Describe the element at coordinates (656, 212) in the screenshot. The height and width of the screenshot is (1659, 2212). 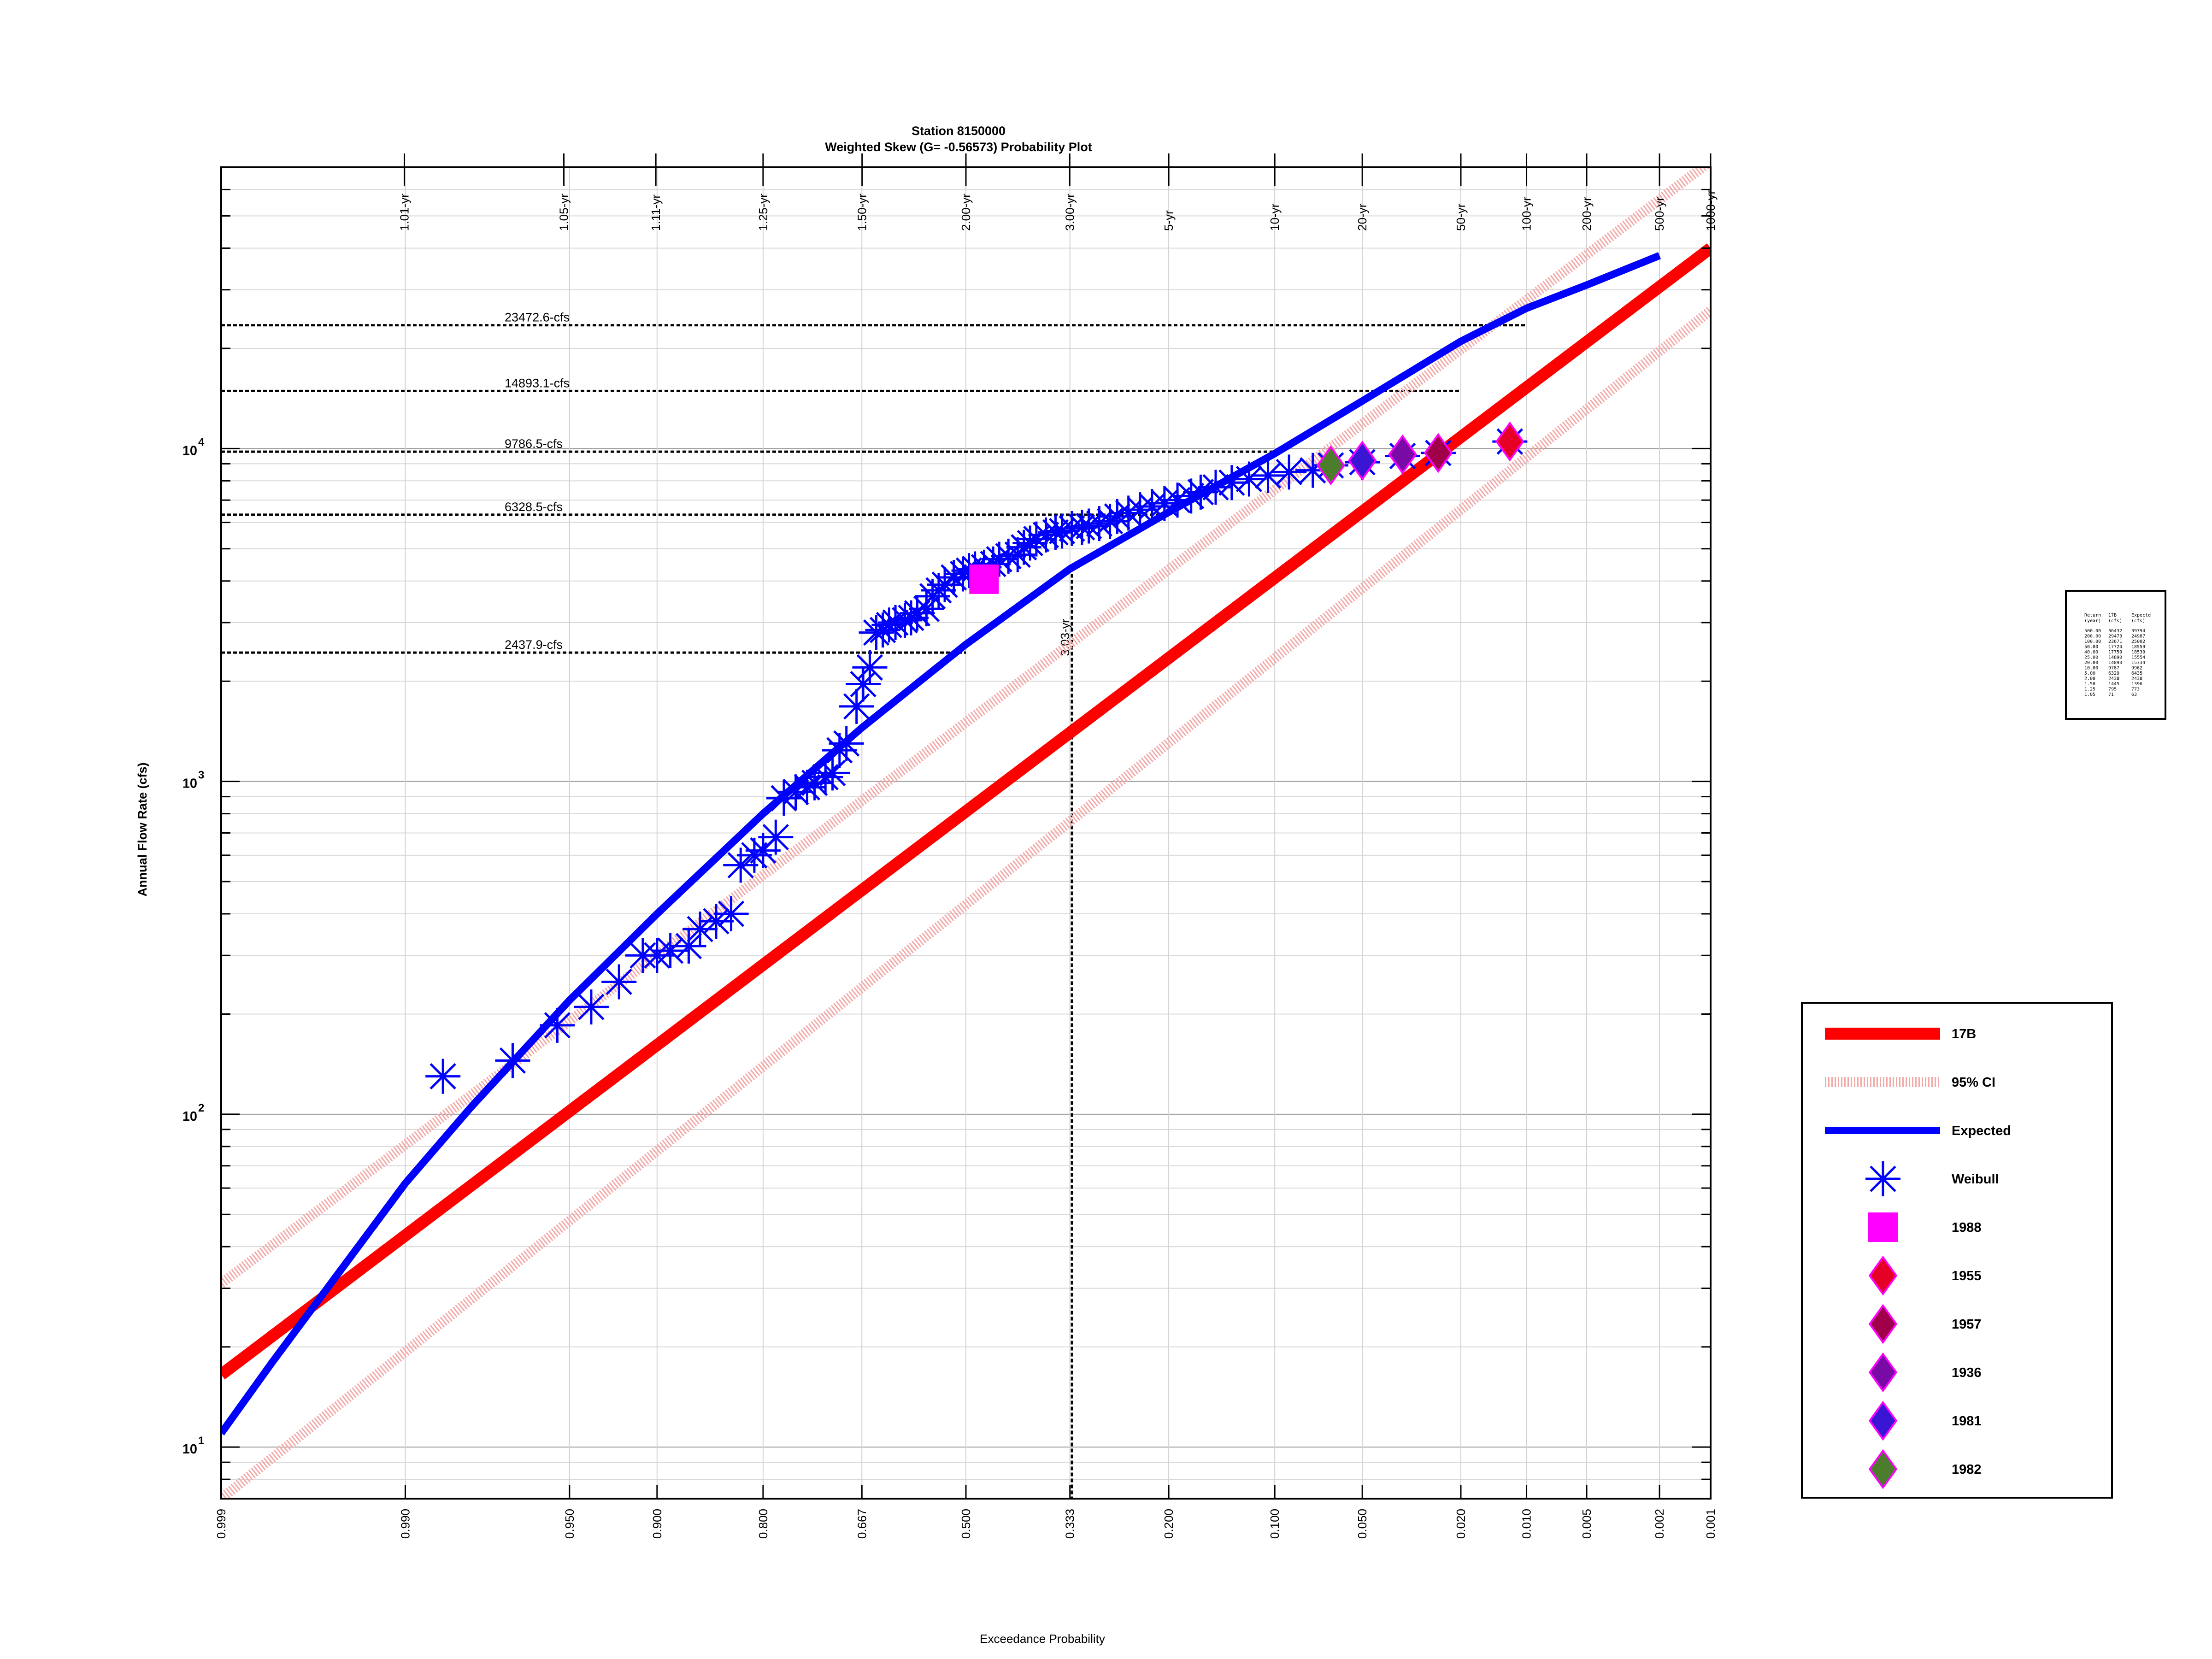
I see `return-period-label: 1.11-yr` at that location.